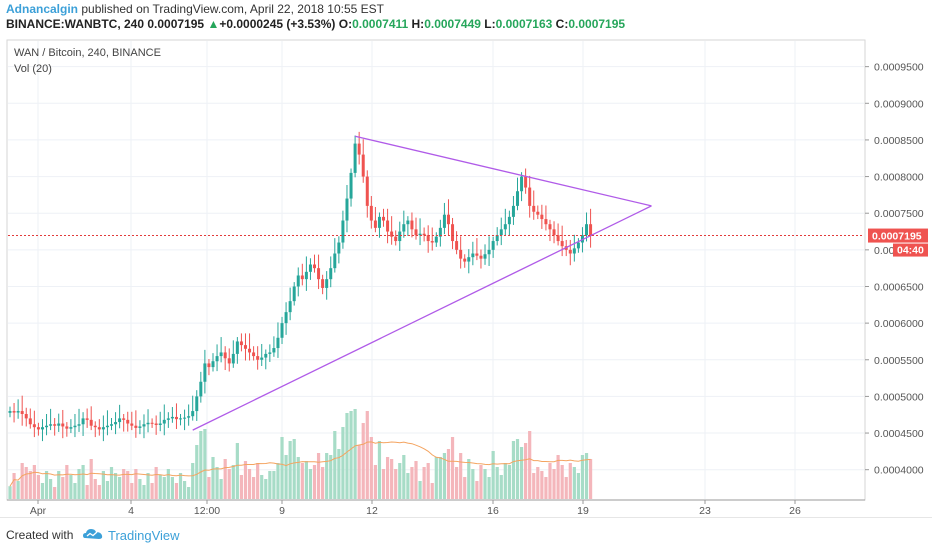 This screenshot has width=932, height=551. Describe the element at coordinates (899, 361) in the screenshot. I see `y-tick-label: 0.0005500` at that location.